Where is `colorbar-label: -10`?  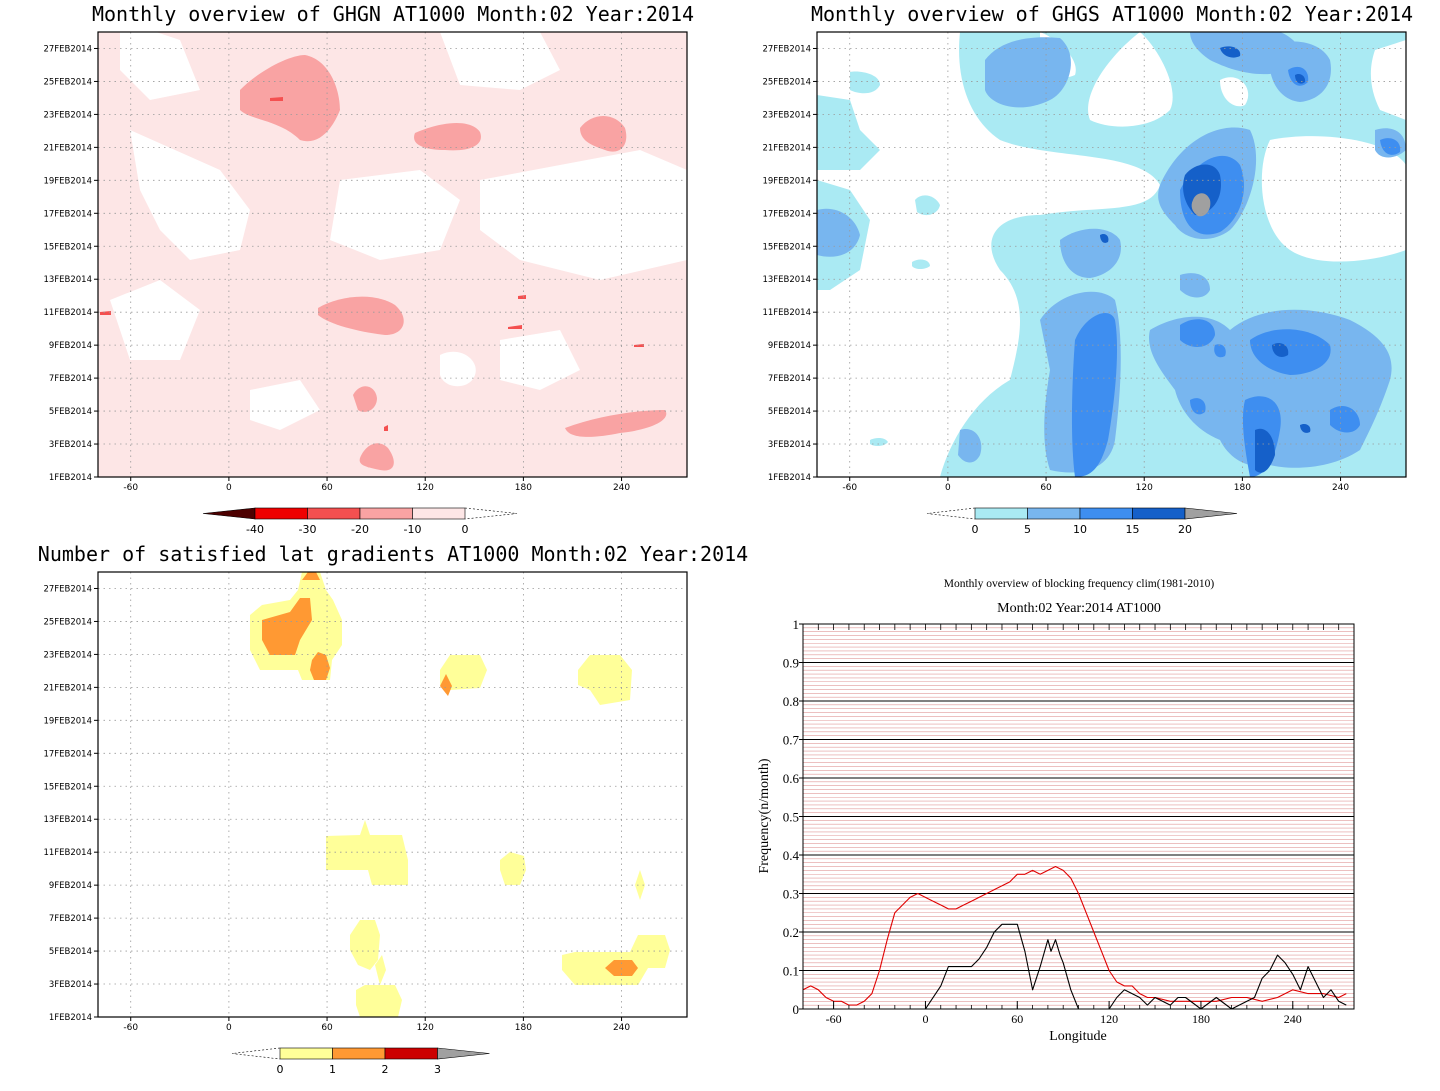
colorbar-label: -10 is located at coordinates (413, 529).